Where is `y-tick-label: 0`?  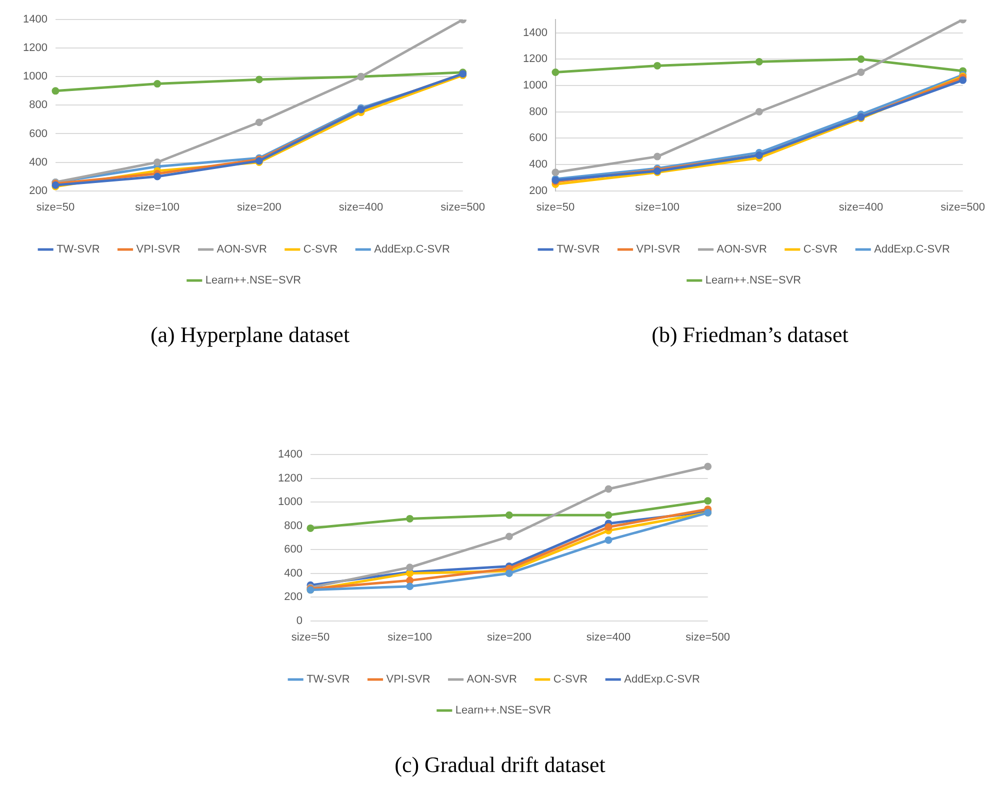 y-tick-label: 0 is located at coordinates (299, 620).